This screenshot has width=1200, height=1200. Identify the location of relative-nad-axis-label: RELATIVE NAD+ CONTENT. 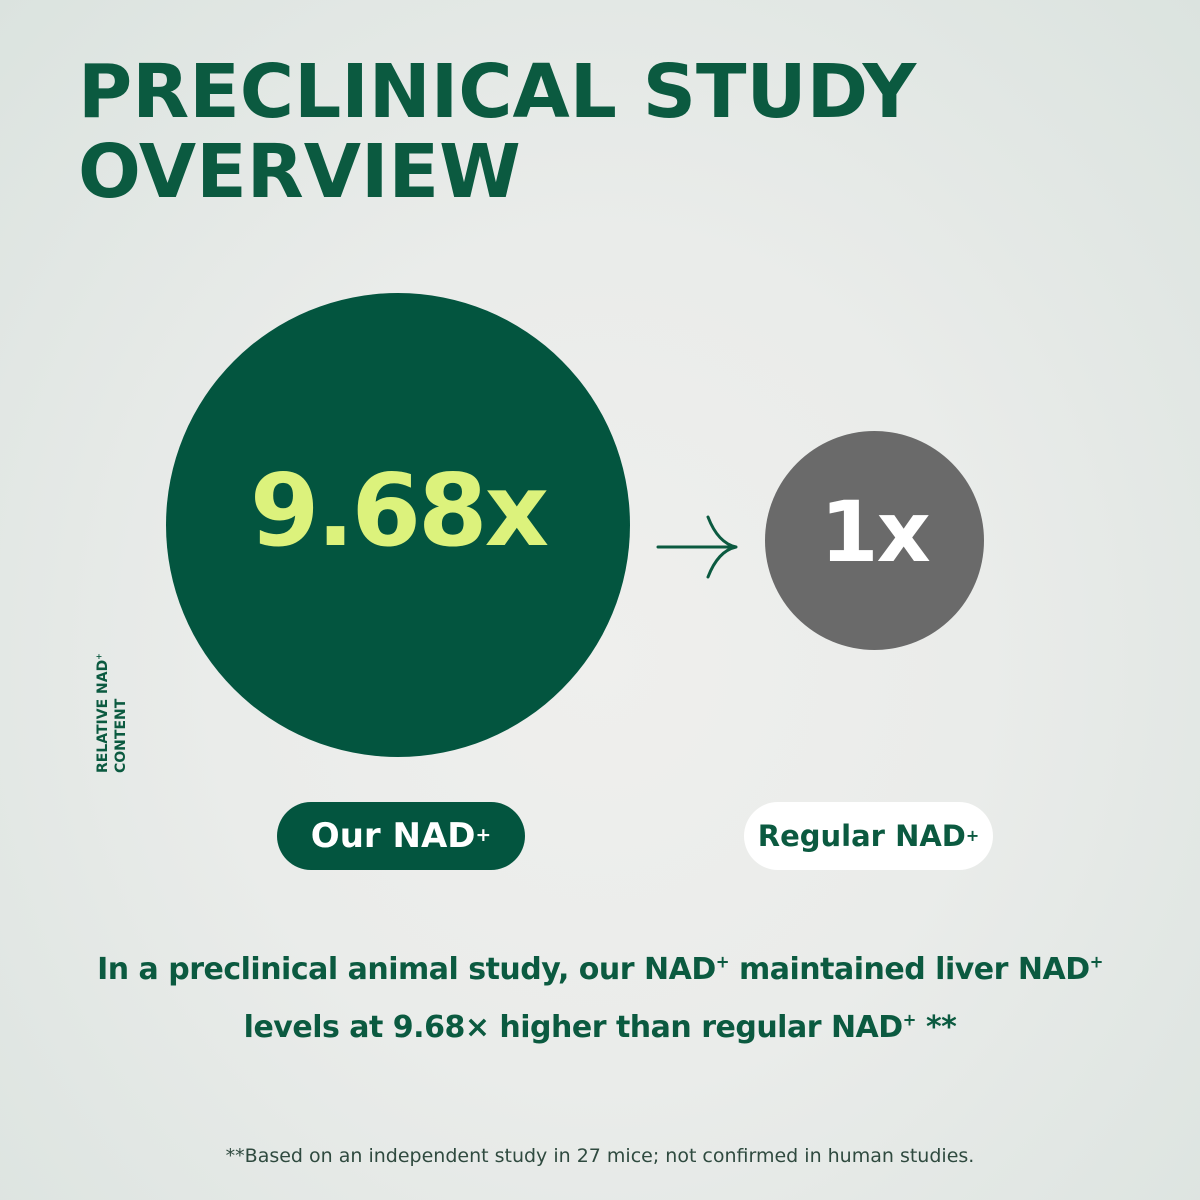
(112, 713).